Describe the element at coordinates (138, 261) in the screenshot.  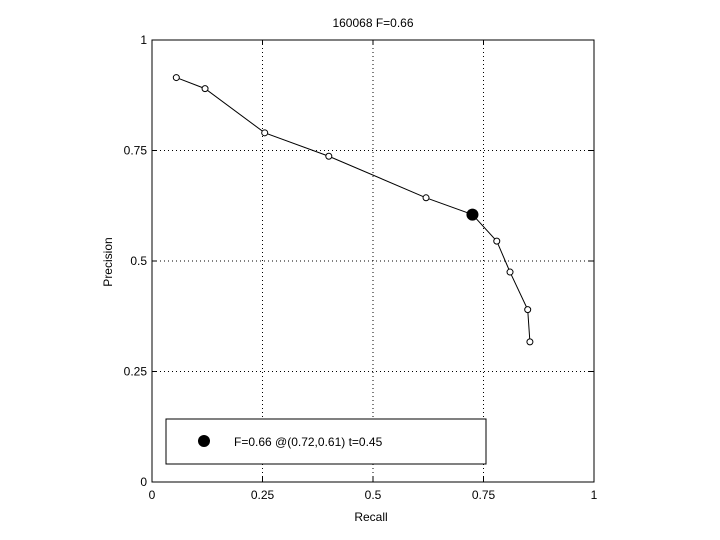
I see `y-tick-label: 0.5` at that location.